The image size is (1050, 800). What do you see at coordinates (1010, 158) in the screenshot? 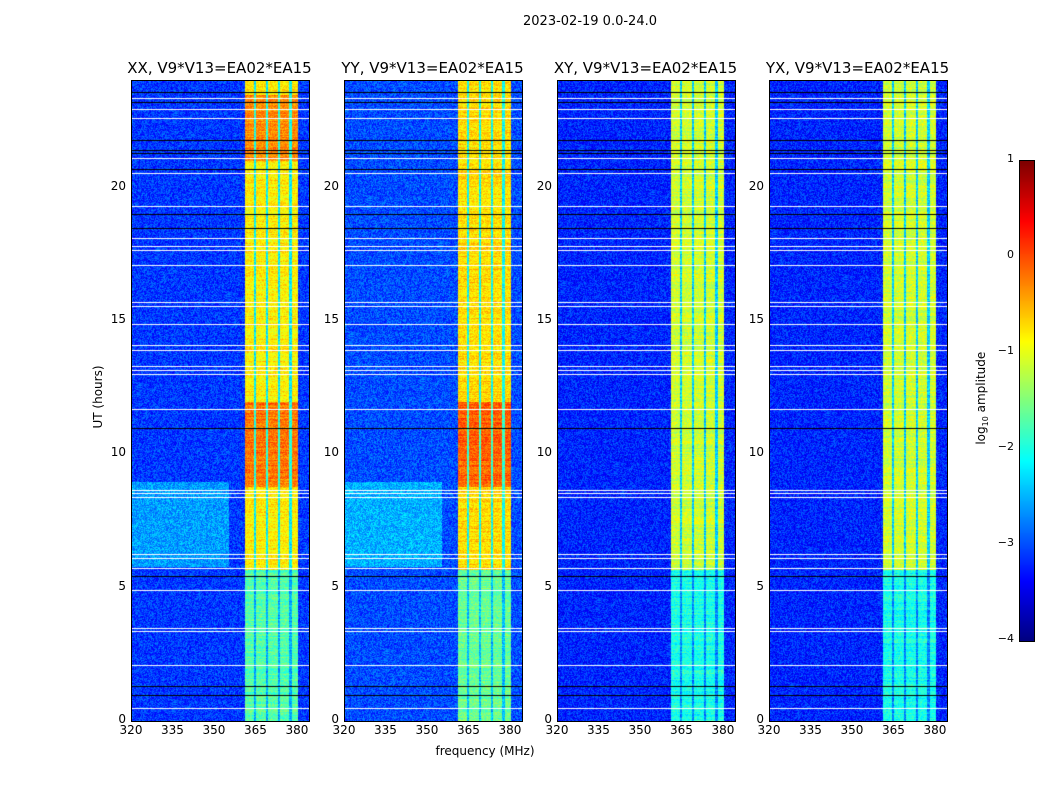
I see `colorbar-tick-label: 1` at bounding box center [1010, 158].